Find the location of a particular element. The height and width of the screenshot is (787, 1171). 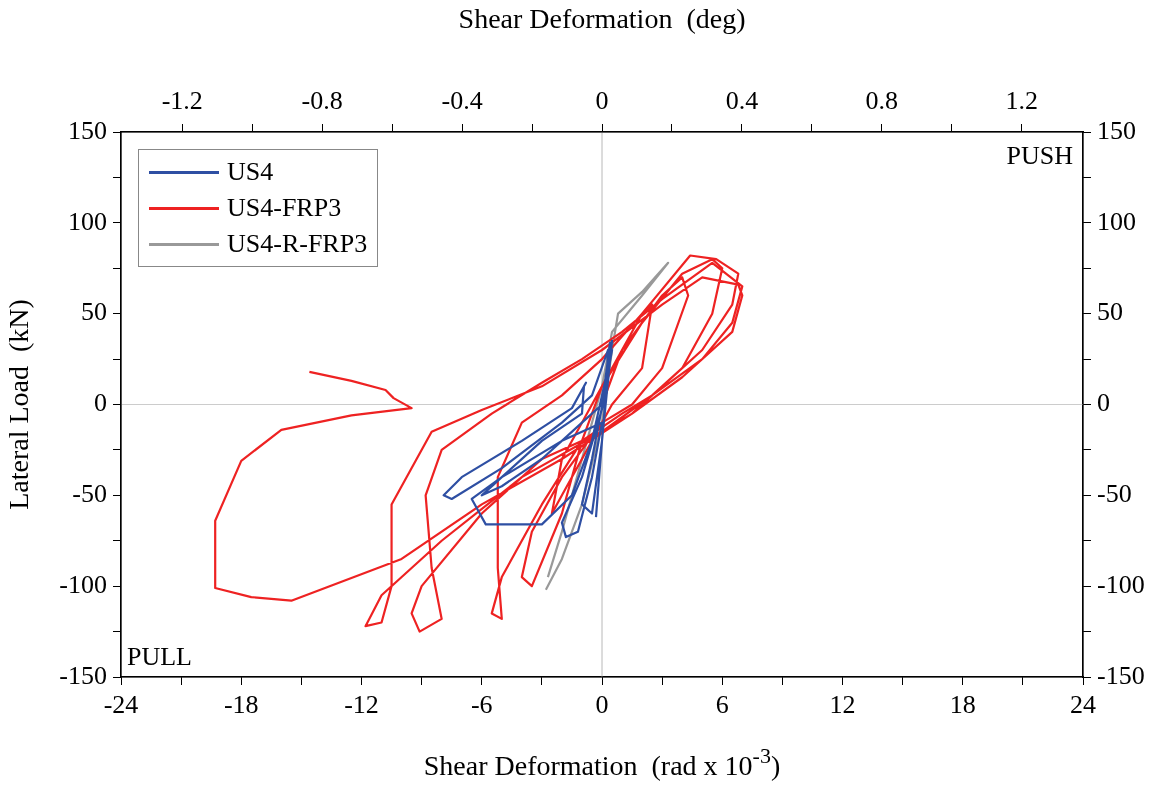

annotation: PULL is located at coordinates (159, 656).